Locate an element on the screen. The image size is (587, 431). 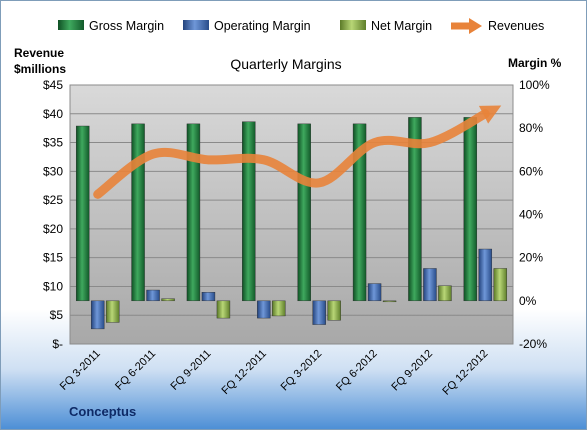
legend-item-revenues: Revenues is located at coordinates (497, 26).